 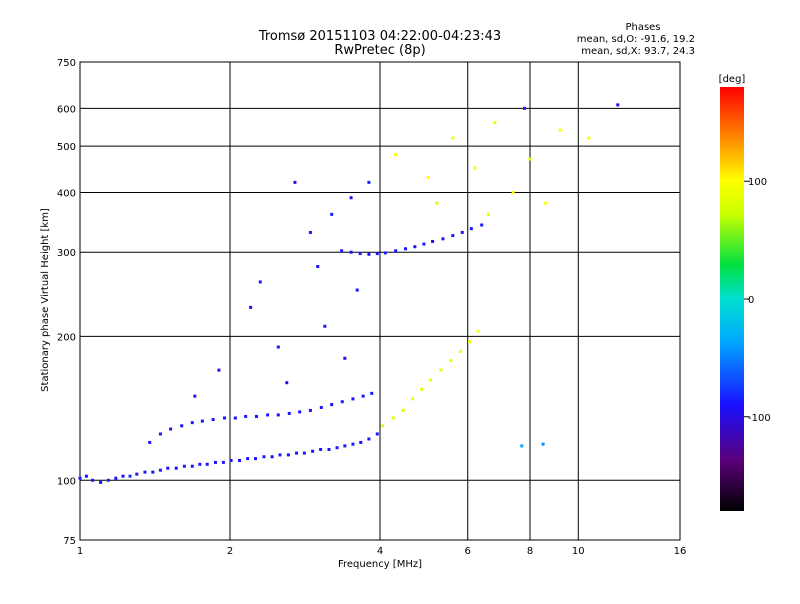 What do you see at coordinates (642, 27) in the screenshot?
I see `legend-title: Phases` at bounding box center [642, 27].